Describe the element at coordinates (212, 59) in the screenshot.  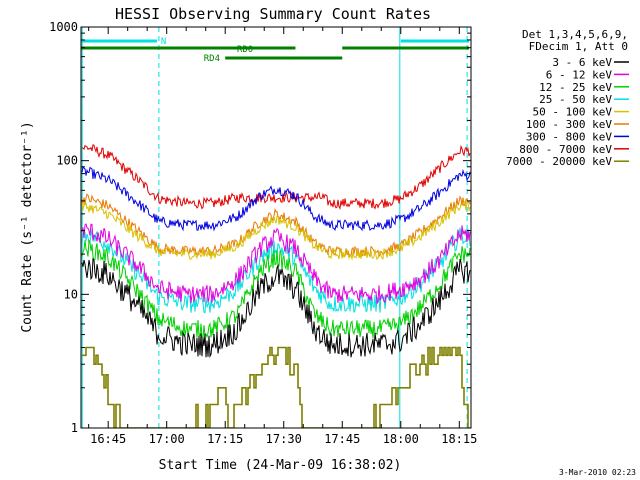
I see `state-label-rd4: RD4` at that location.